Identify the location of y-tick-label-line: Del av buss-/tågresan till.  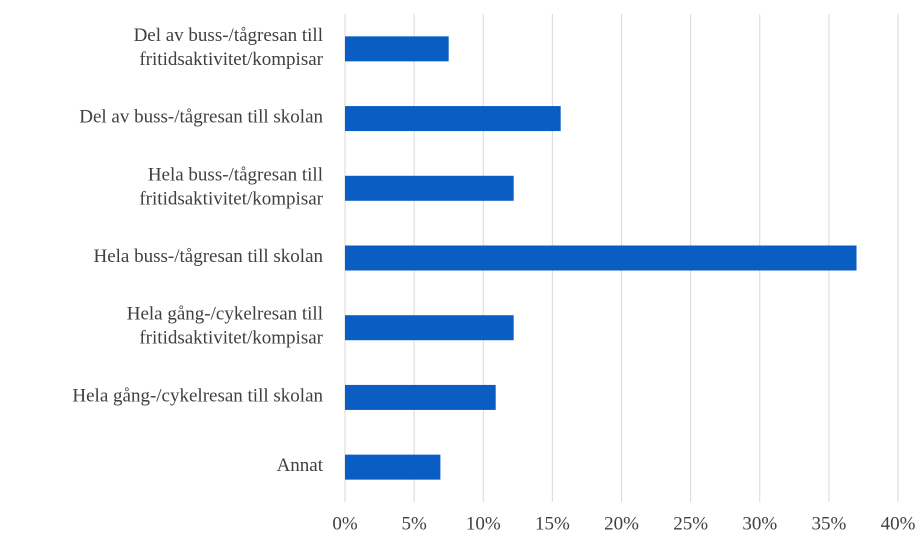
(228, 35).